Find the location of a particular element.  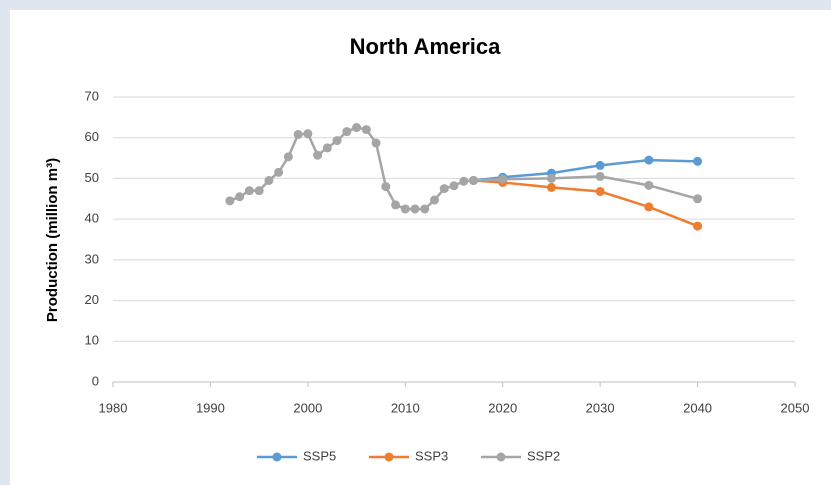

x-tick-label: 2050 is located at coordinates (795, 407).